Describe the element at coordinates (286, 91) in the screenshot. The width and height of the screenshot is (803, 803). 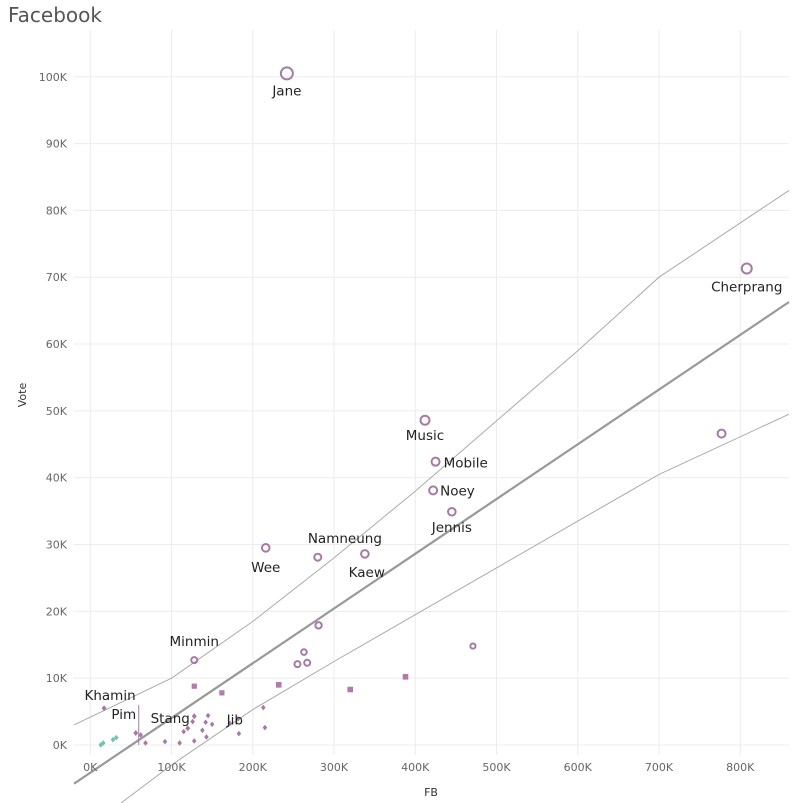
I see `point-label-jane: Jane` at that location.